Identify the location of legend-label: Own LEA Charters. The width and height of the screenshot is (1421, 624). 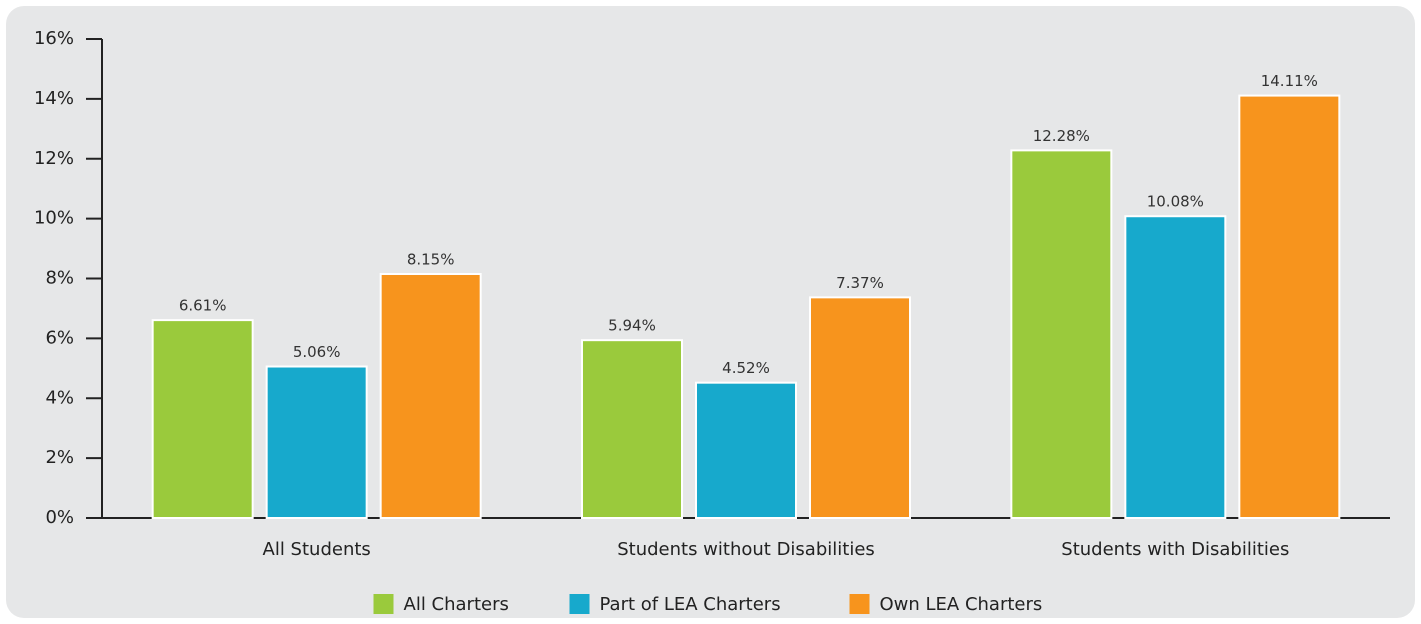
(961, 604).